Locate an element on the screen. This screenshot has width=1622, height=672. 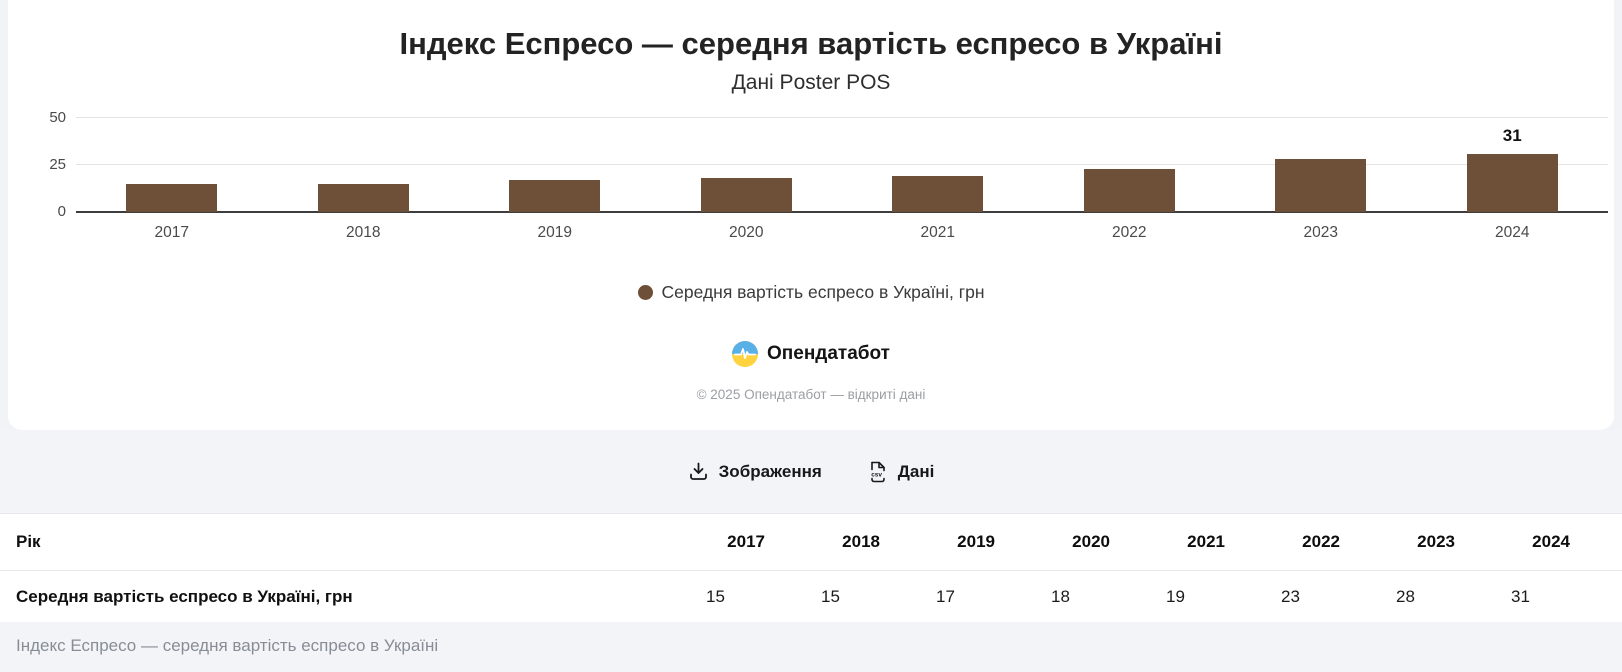
legend-label: Середня вартість еспресо в Україні, грн is located at coordinates (823, 292).